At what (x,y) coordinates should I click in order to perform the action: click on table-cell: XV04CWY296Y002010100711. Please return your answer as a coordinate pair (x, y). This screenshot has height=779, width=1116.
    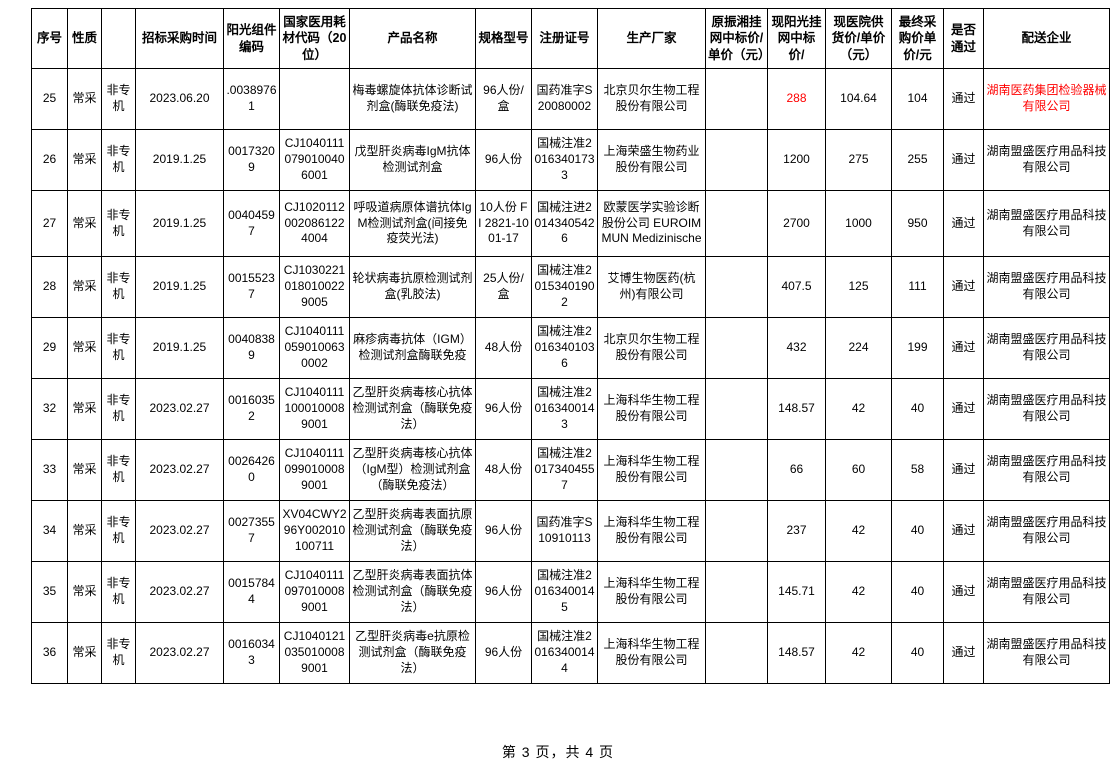
    Looking at the image, I should click on (314, 531).